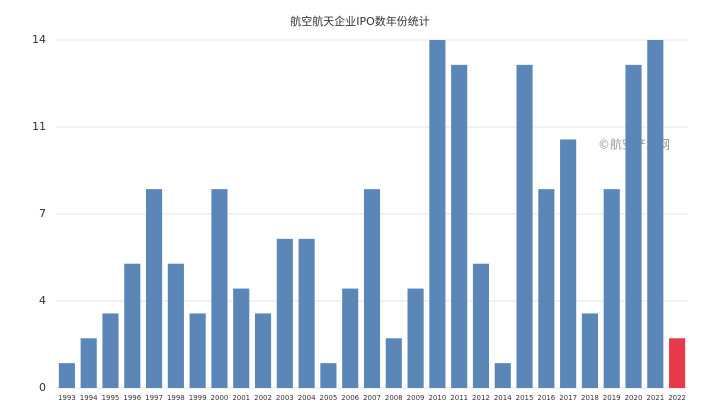  I want to click on x-tick-label: 2011, so click(459, 398).